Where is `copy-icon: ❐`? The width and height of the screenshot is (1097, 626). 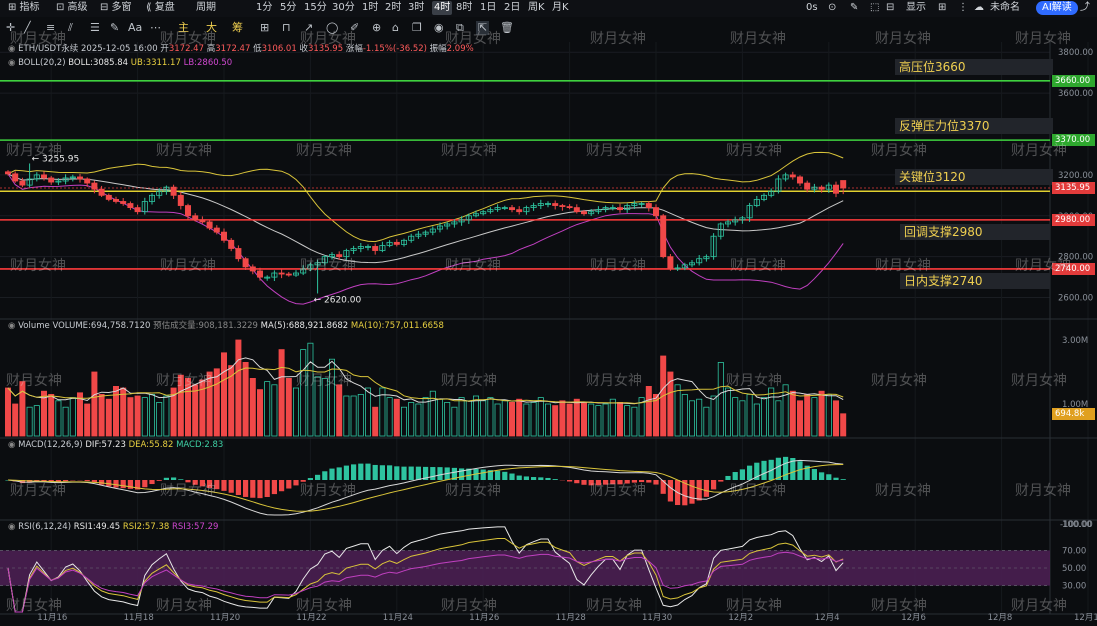 copy-icon: ❐ is located at coordinates (417, 27).